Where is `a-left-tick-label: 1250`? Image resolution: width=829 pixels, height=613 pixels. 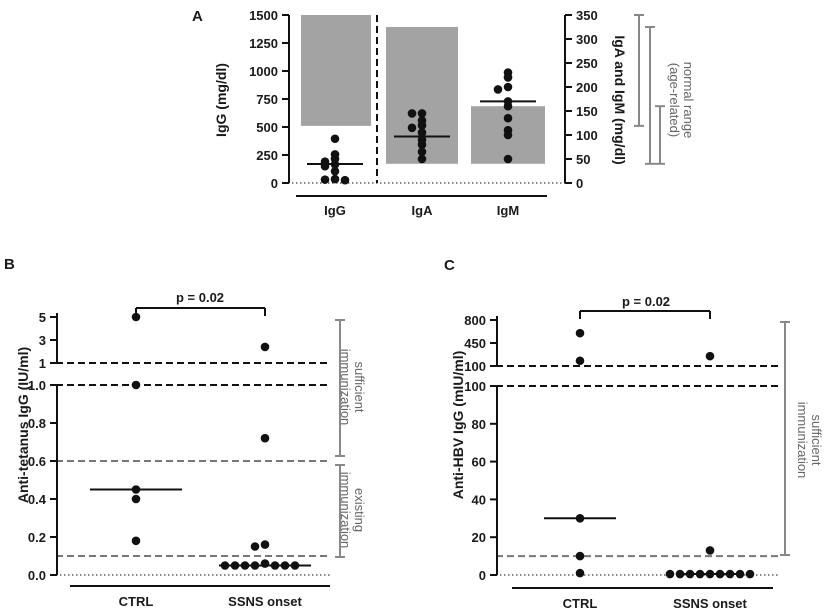 a-left-tick-label: 1250 is located at coordinates (263, 43).